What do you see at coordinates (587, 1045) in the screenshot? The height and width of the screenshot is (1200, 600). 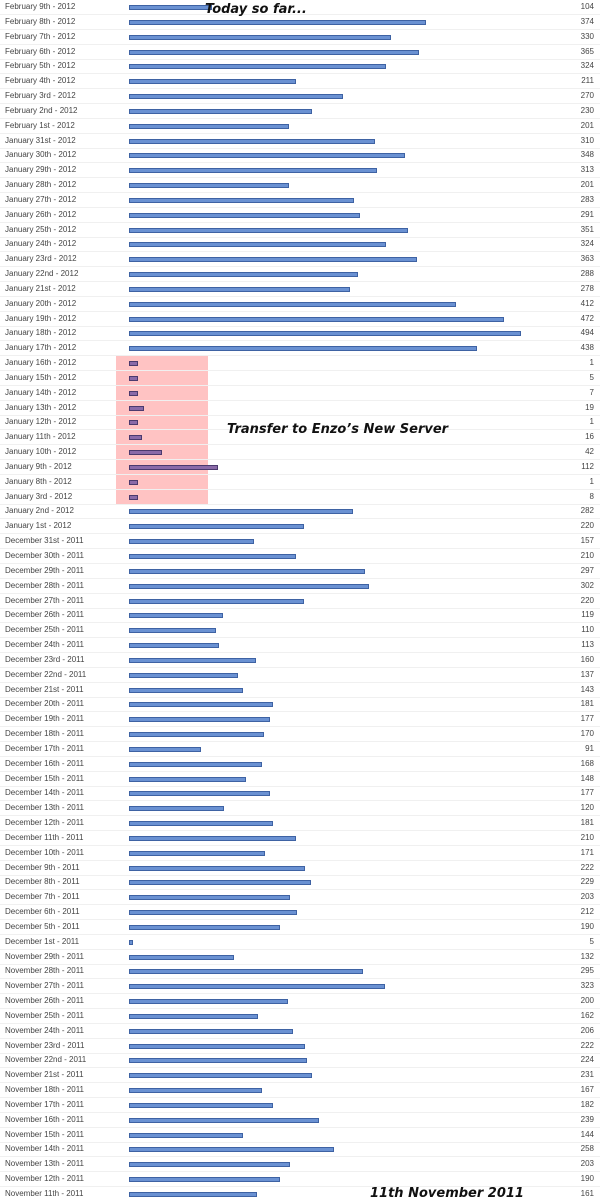 I see `value-label: 222` at bounding box center [587, 1045].